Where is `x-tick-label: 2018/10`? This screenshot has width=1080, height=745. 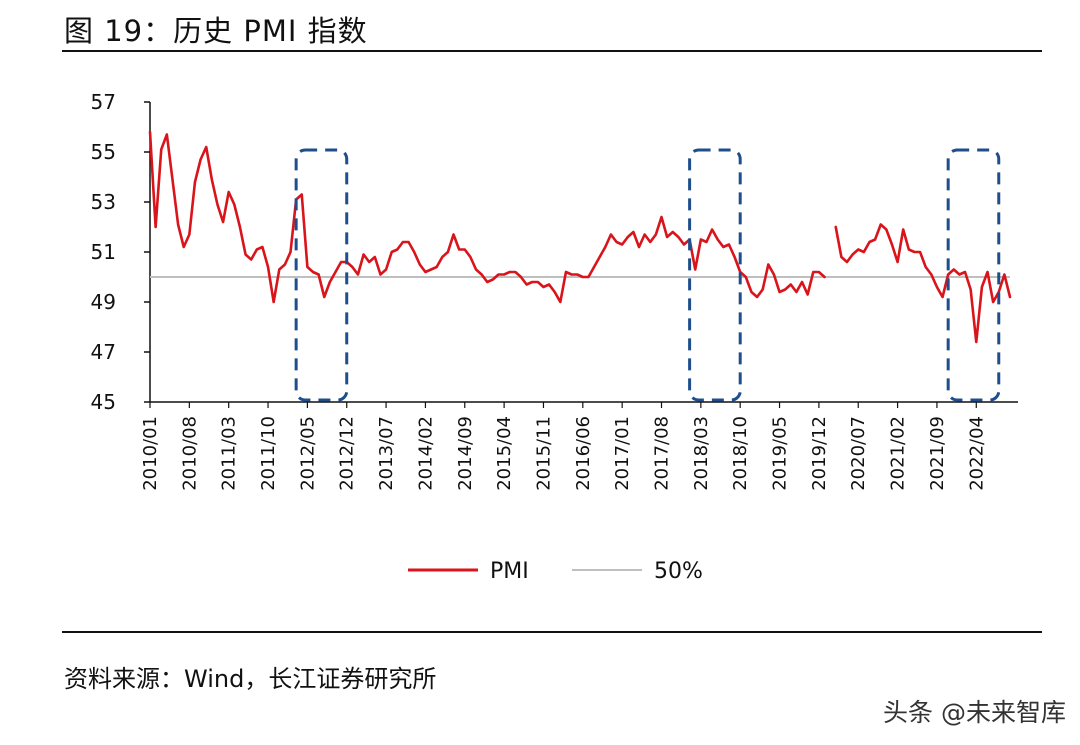 x-tick-label: 2018/10 is located at coordinates (740, 453).